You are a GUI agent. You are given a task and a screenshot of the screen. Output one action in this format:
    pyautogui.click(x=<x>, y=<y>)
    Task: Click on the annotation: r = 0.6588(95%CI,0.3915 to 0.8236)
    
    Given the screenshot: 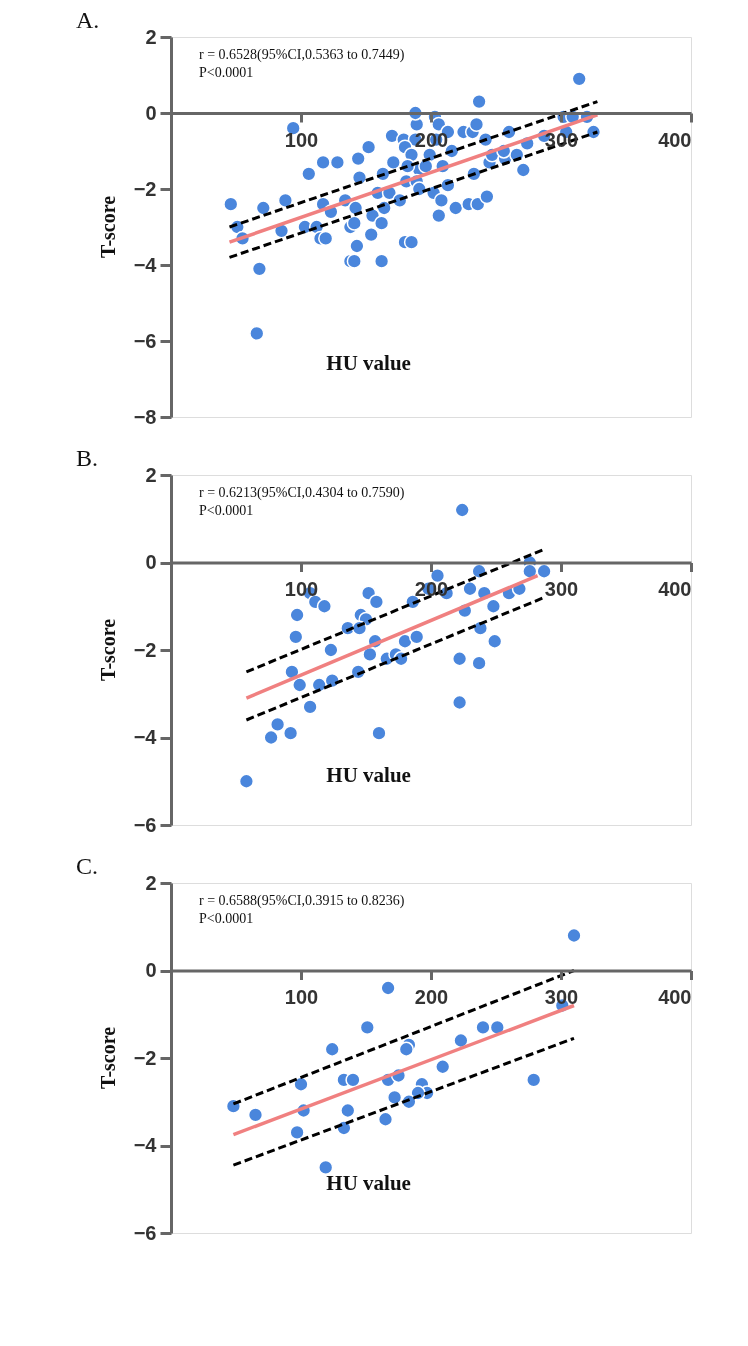 What is the action you would take?
    pyautogui.click(x=302, y=901)
    